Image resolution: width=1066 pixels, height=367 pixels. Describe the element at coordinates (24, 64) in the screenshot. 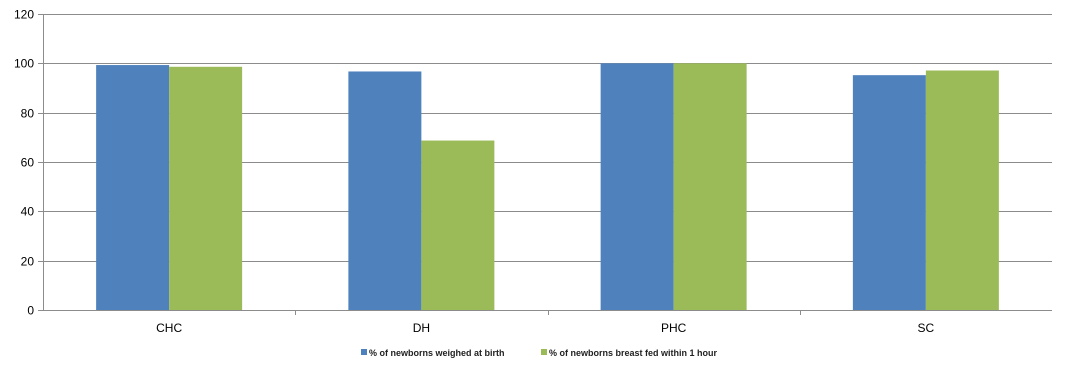

I see `y-tick-label: 100` at that location.